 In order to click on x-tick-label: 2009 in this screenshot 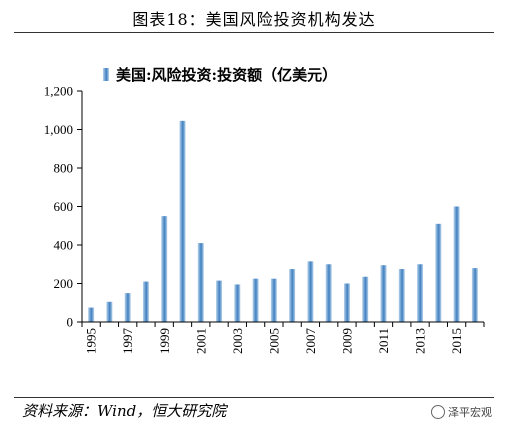, I will do `click(347, 341)`.